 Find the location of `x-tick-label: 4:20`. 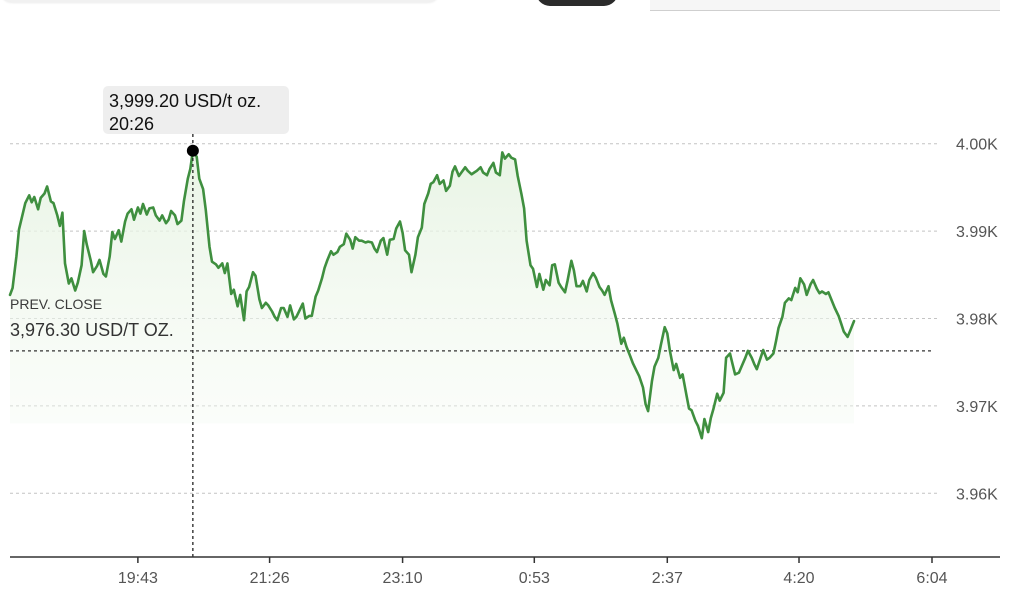

x-tick-label: 4:20 is located at coordinates (798, 578).